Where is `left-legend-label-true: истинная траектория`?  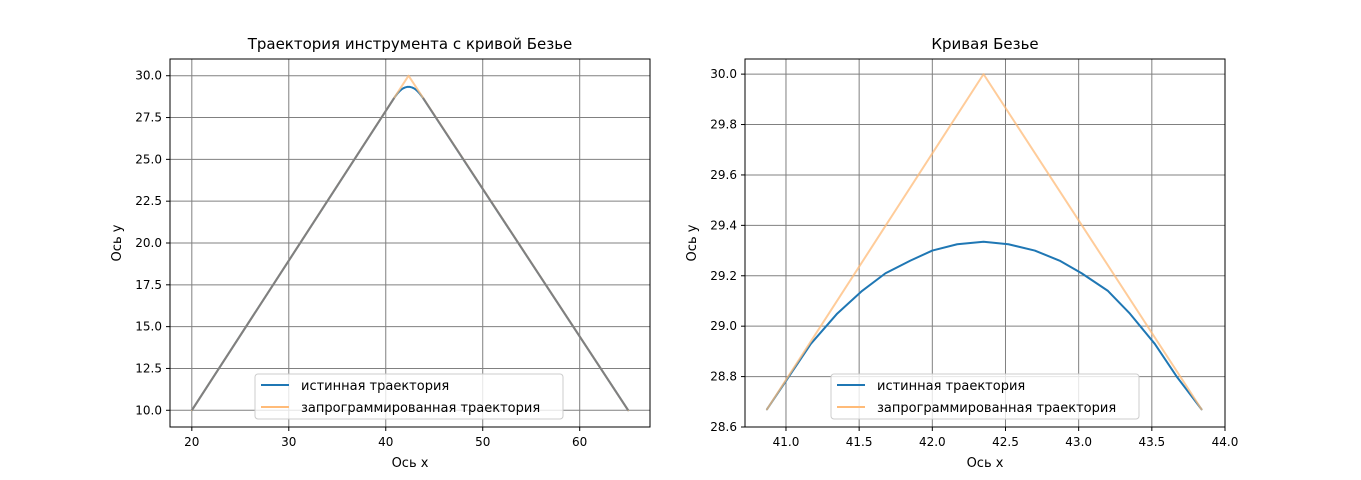 left-legend-label-true: истинная траектория is located at coordinates (375, 386).